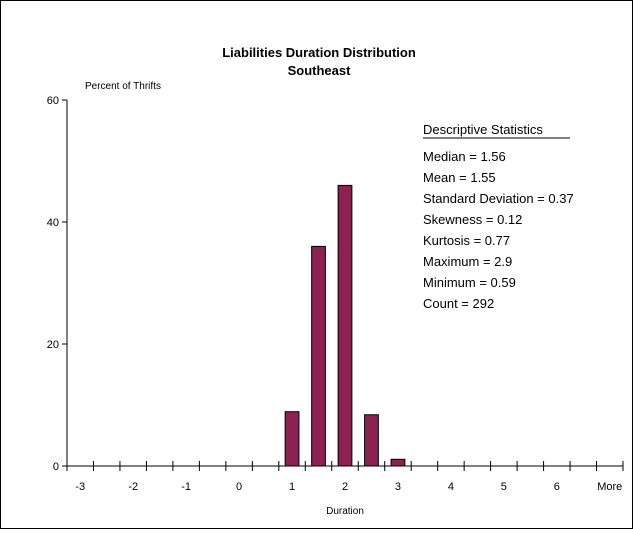 This screenshot has width=633, height=533. What do you see at coordinates (557, 487) in the screenshot?
I see `x-tick-label: 6` at bounding box center [557, 487].